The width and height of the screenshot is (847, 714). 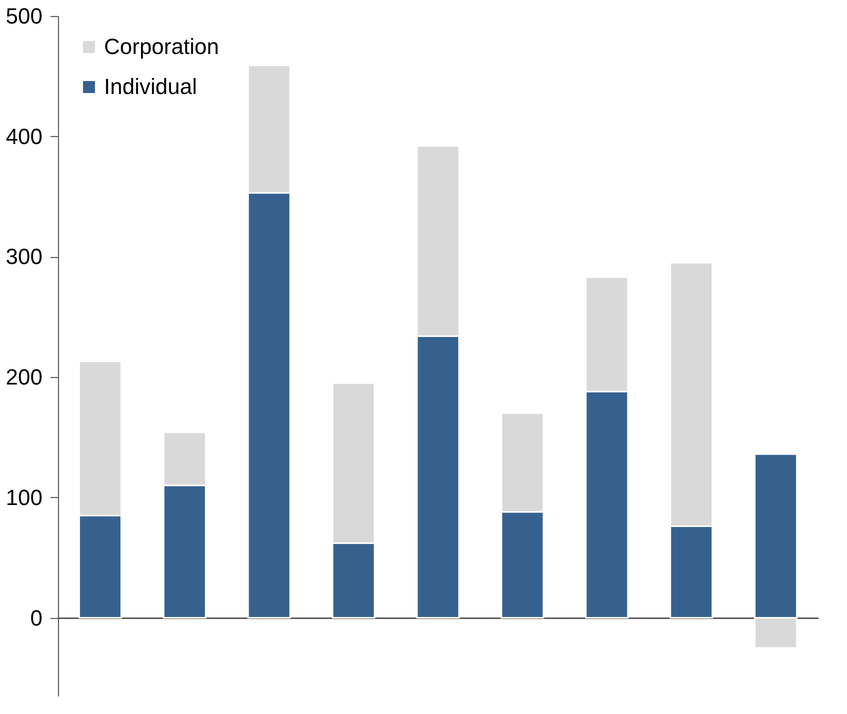 I want to click on y-tick-label: 300, so click(x=24, y=257).